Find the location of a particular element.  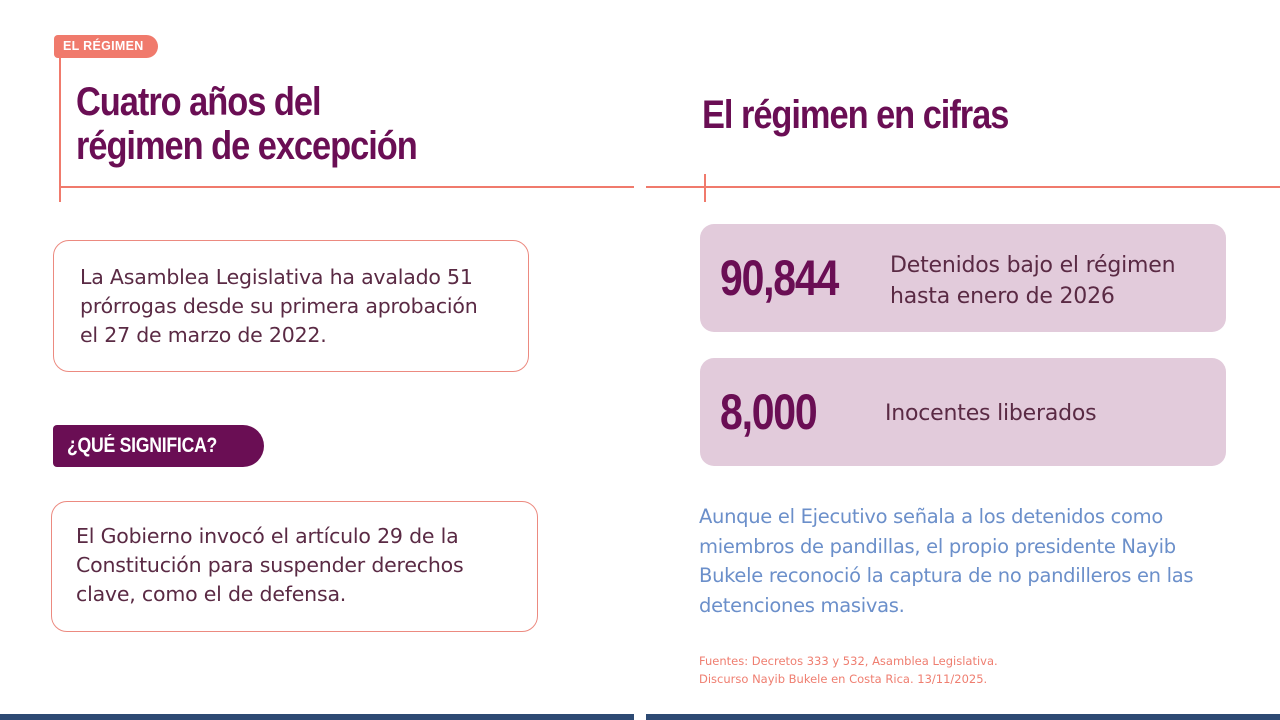

slide-title-line-1: Cuatro años del is located at coordinates (199, 102).